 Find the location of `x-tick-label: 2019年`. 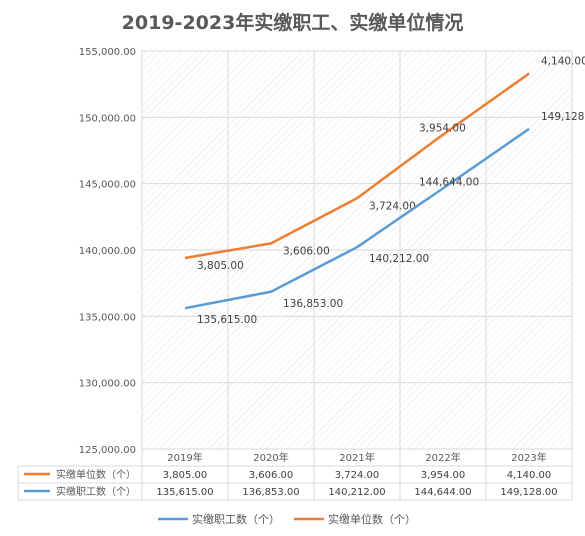

x-tick-label: 2019年 is located at coordinates (184, 457).